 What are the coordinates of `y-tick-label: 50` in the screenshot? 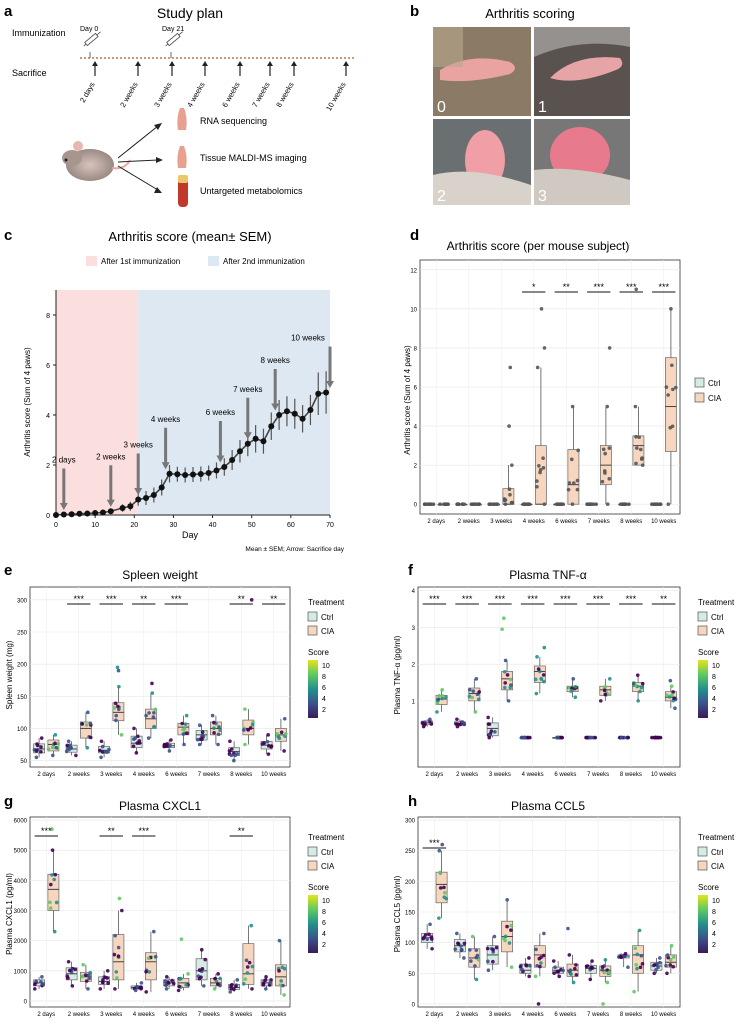 It's located at (23, 762).